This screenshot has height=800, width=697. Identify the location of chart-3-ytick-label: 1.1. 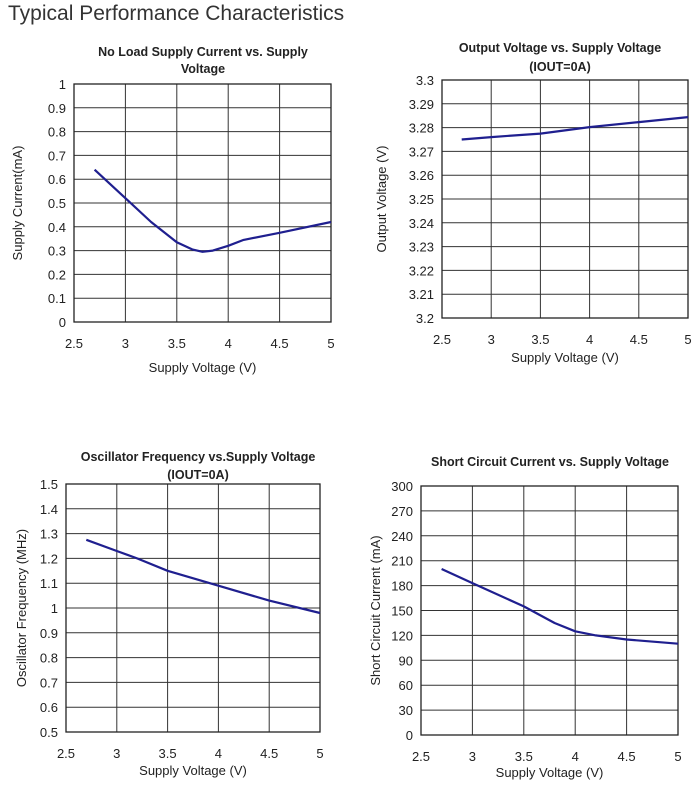
(49, 583).